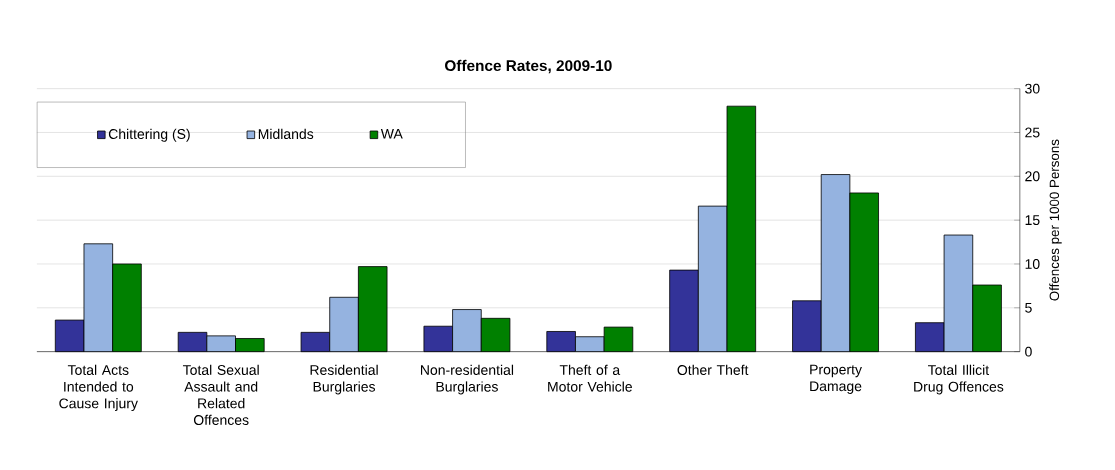 Image resolution: width=1115 pixels, height=470 pixels. Describe the element at coordinates (1055, 220) in the screenshot. I see `y-axis-title: Offences per 1000 Persons` at that location.